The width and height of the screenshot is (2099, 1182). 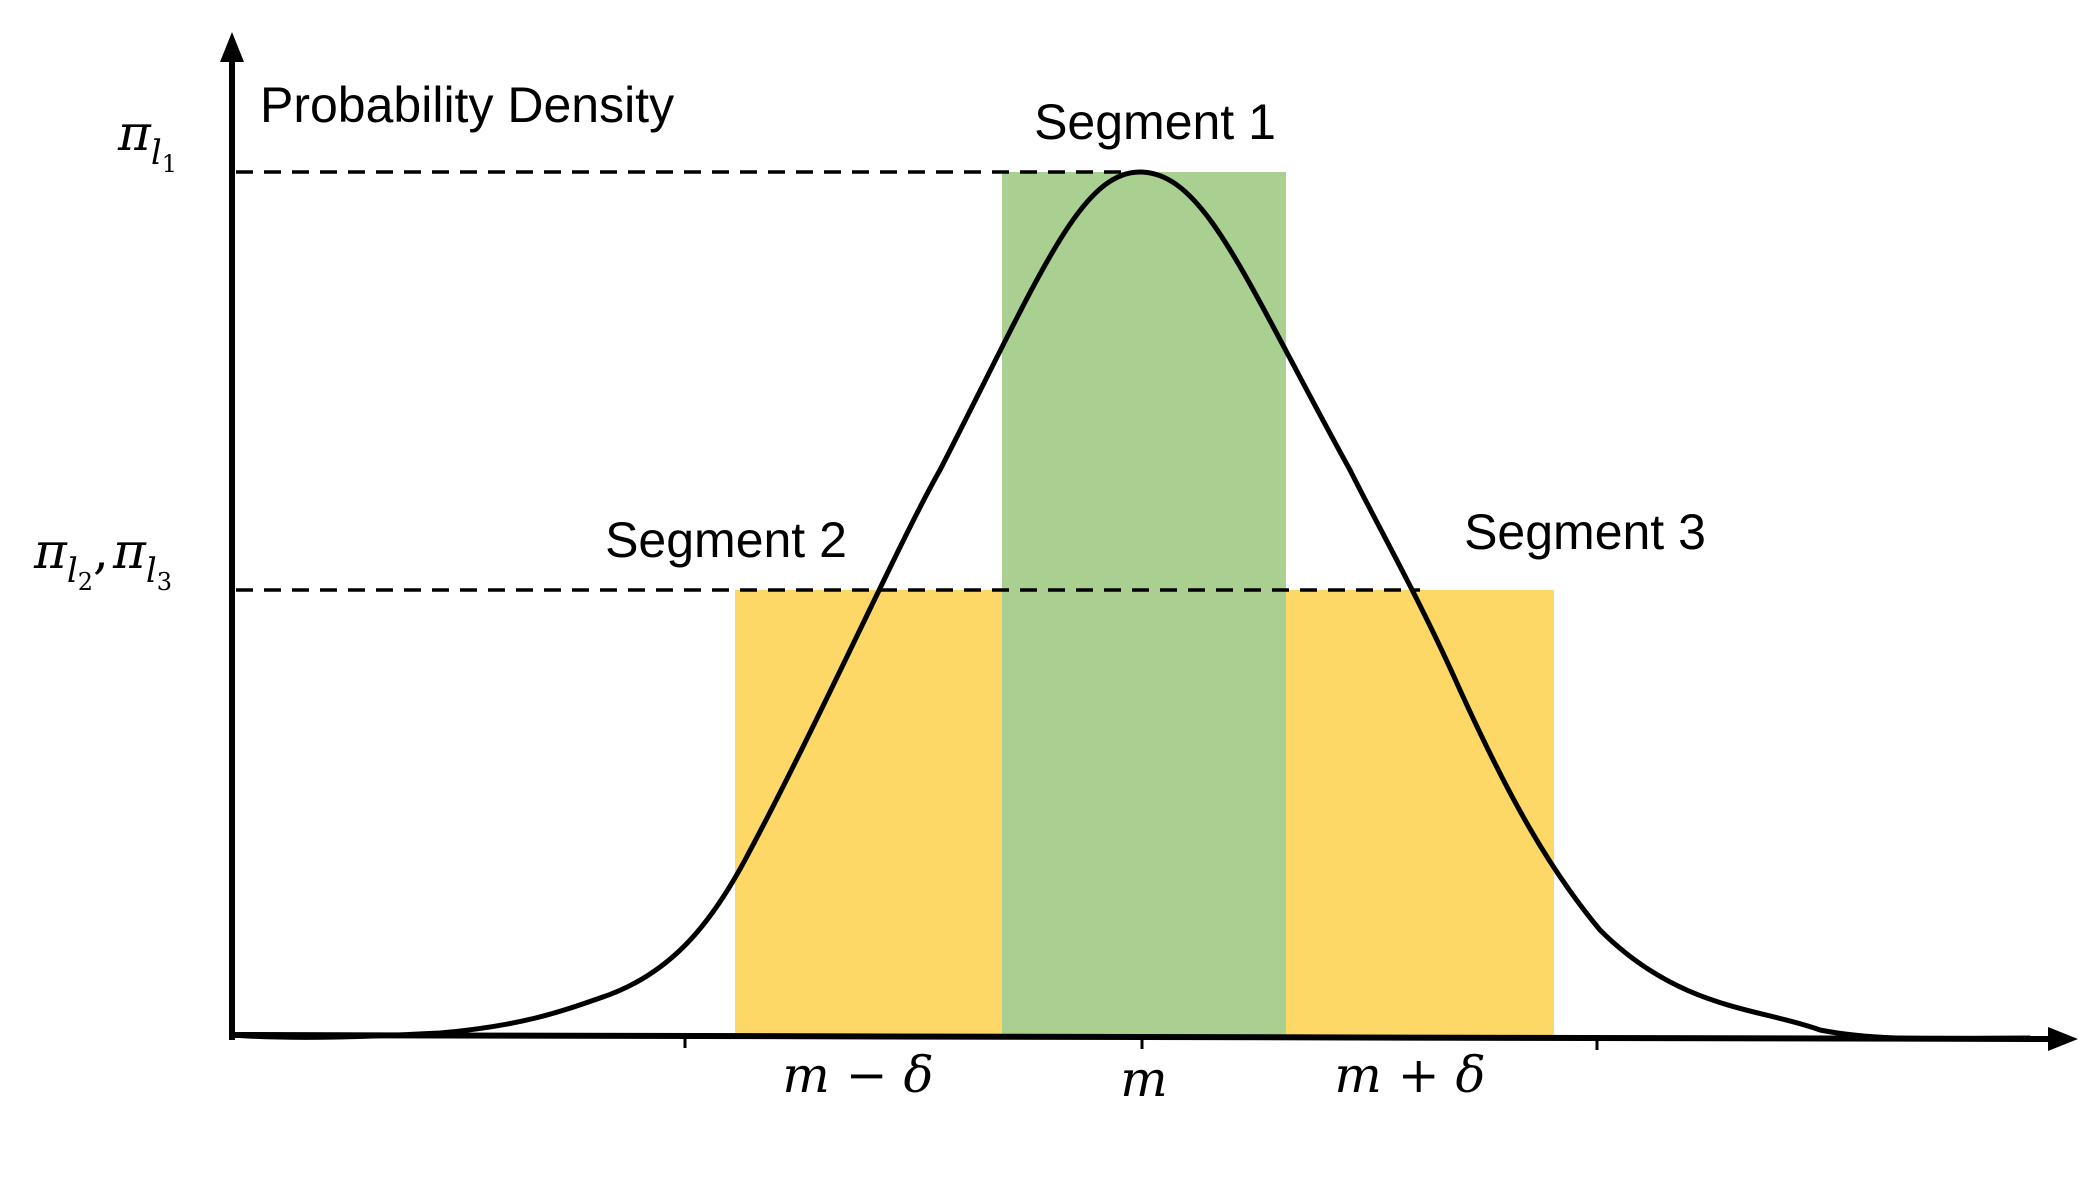 What do you see at coordinates (2063, 1039) in the screenshot?
I see `x-axis-arrowhead` at bounding box center [2063, 1039].